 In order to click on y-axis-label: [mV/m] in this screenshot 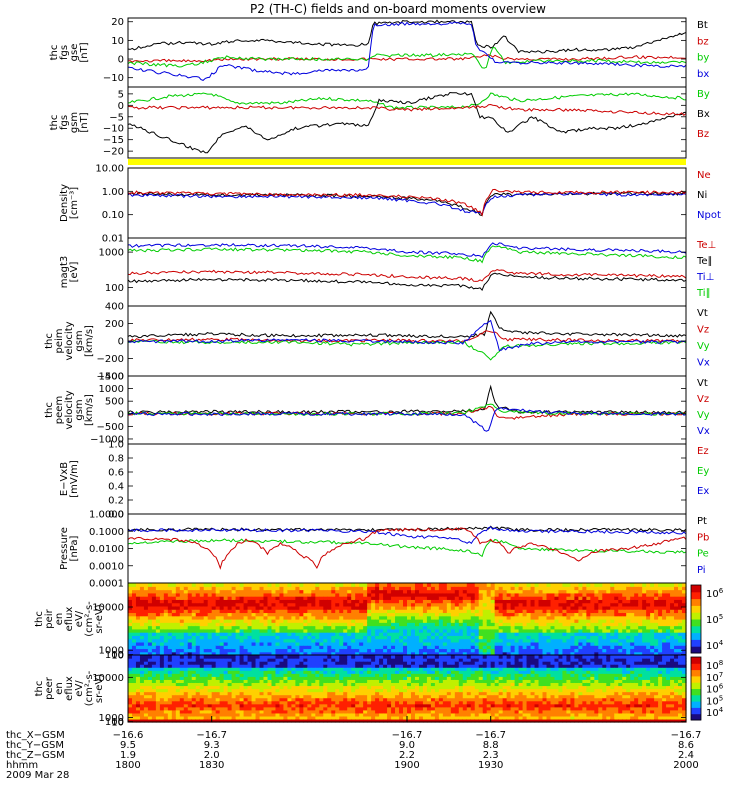, I will do `click(74, 479)`.